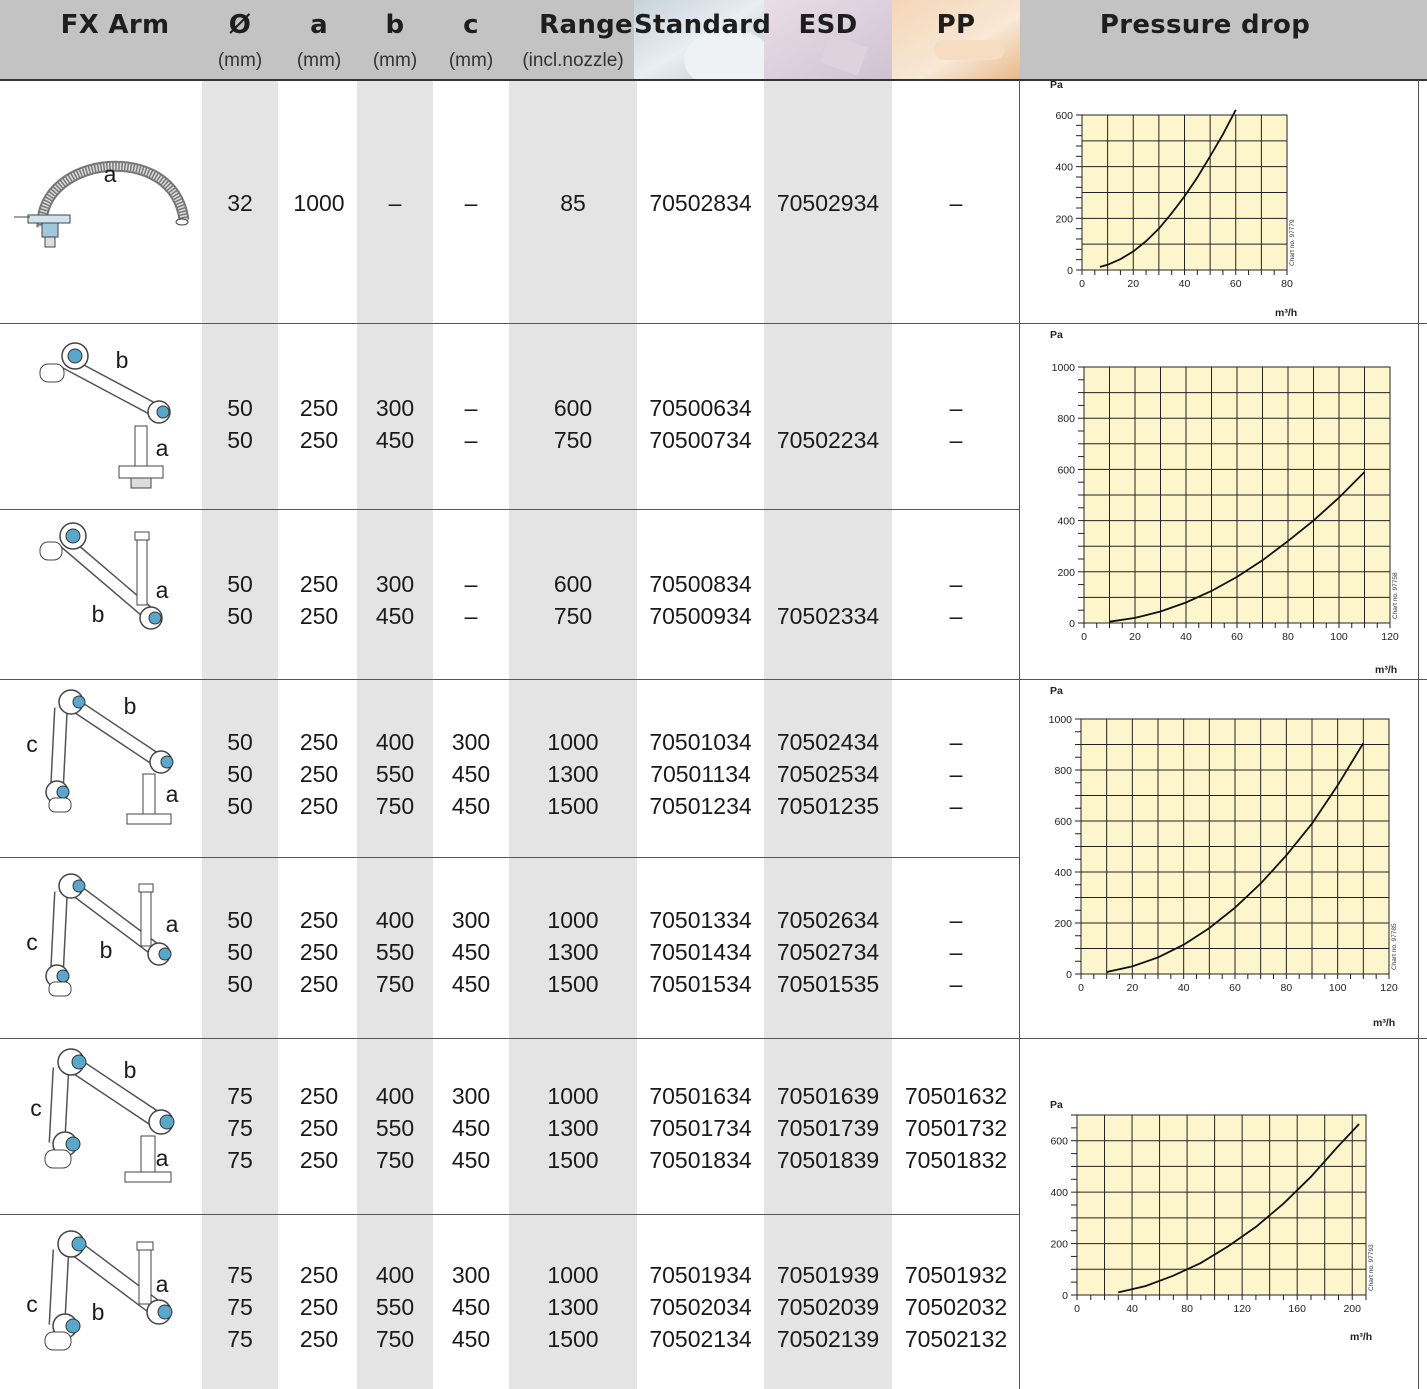  I want to click on fx-arm-flexible-illustration, so click(102, 204).